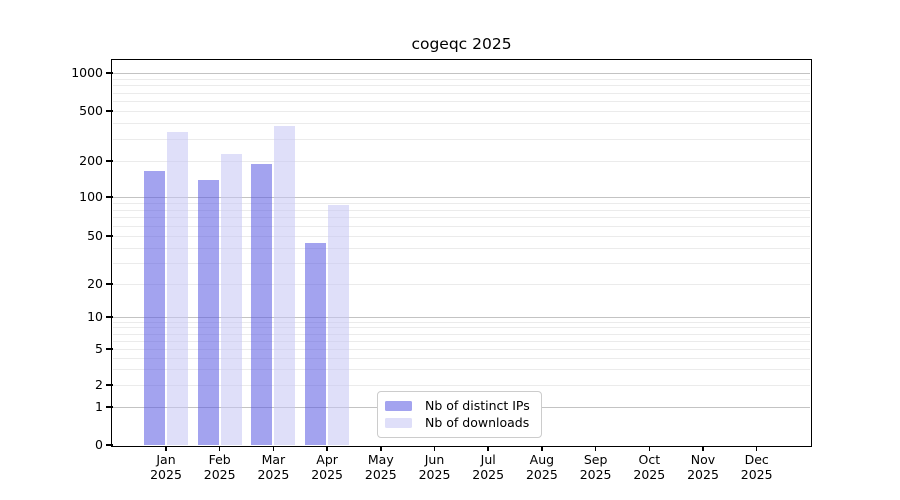  What do you see at coordinates (91, 160) in the screenshot?
I see `y-tick-label: 200` at bounding box center [91, 160].